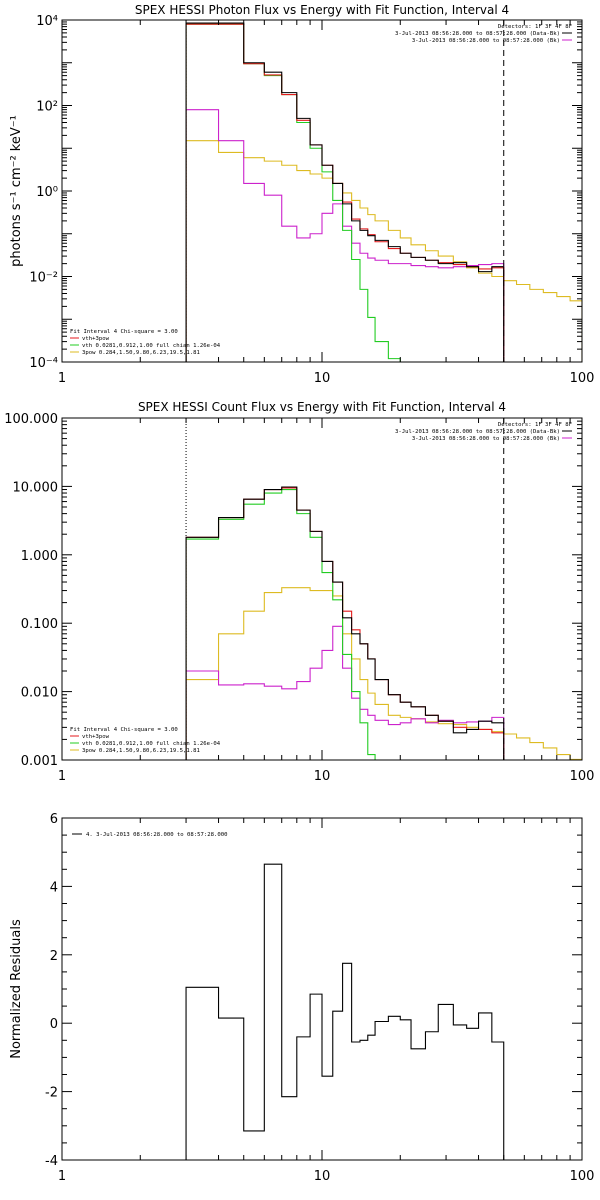 Image resolution: width=600 pixels, height=1200 pixels. What do you see at coordinates (47, 21) in the screenshot?
I see `y-tick-label: 10⁴` at bounding box center [47, 21].